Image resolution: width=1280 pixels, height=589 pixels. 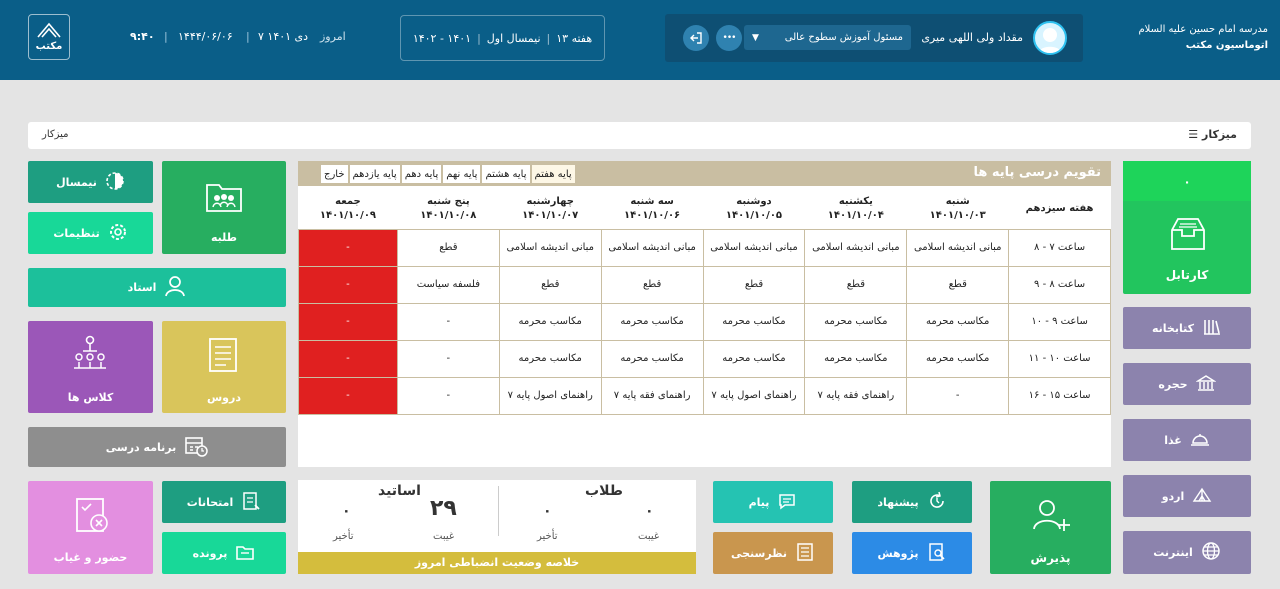 I want to click on academic-year: ۱۴۰۱ - ۱۴۰۲, so click(x=442, y=38).